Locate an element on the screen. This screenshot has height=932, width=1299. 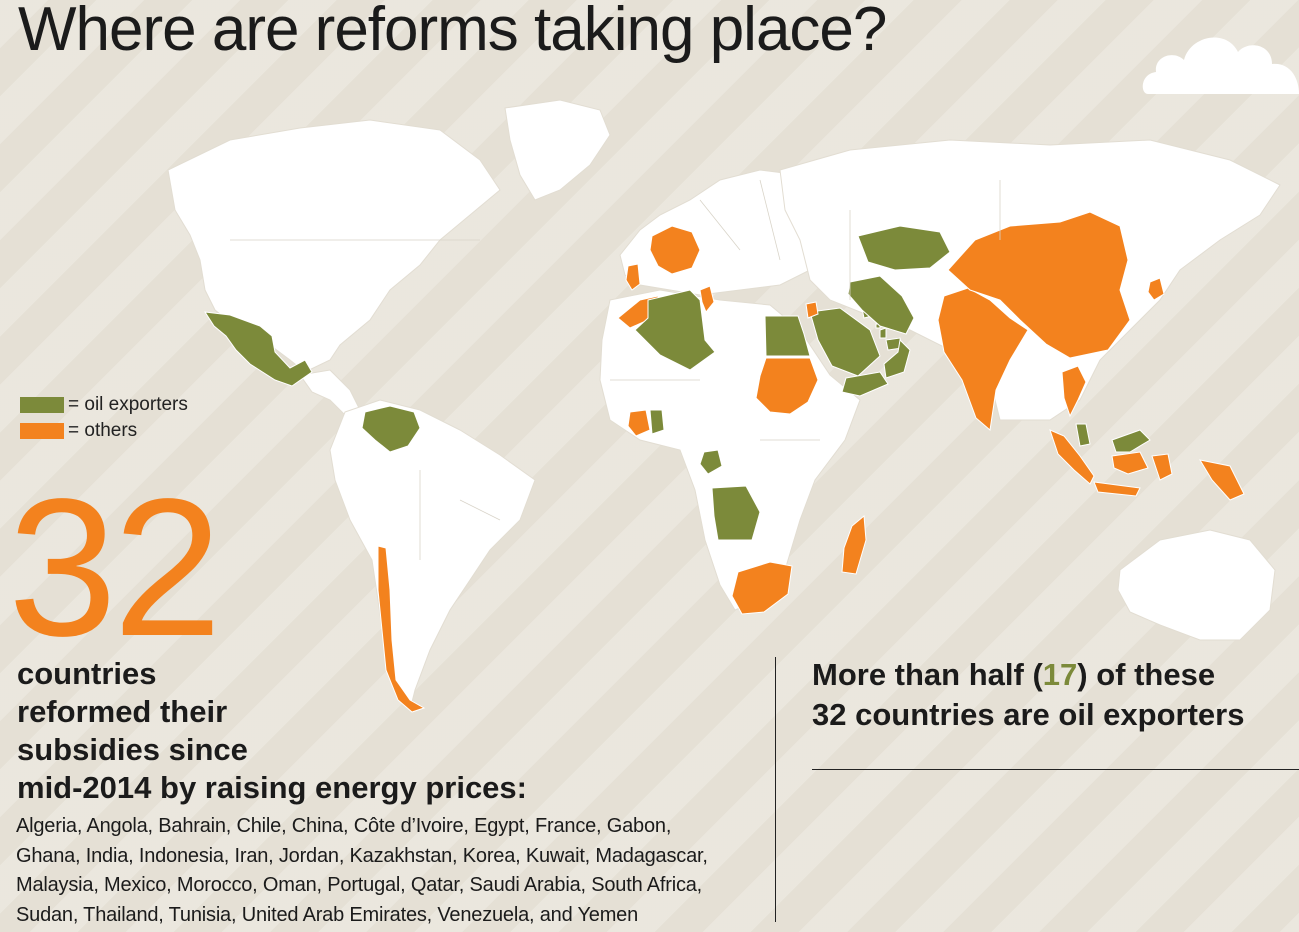
oil-exporters-swatch is located at coordinates (42, 405).